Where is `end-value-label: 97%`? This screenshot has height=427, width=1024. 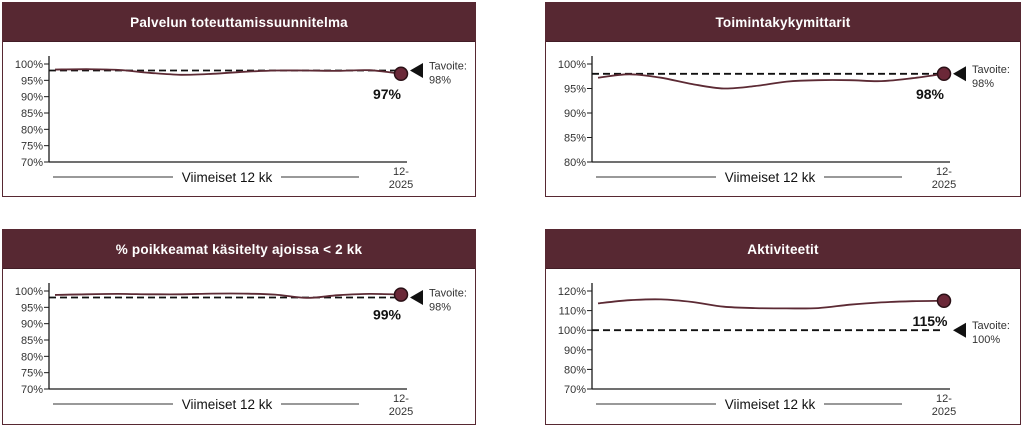 end-value-label: 97% is located at coordinates (387, 94).